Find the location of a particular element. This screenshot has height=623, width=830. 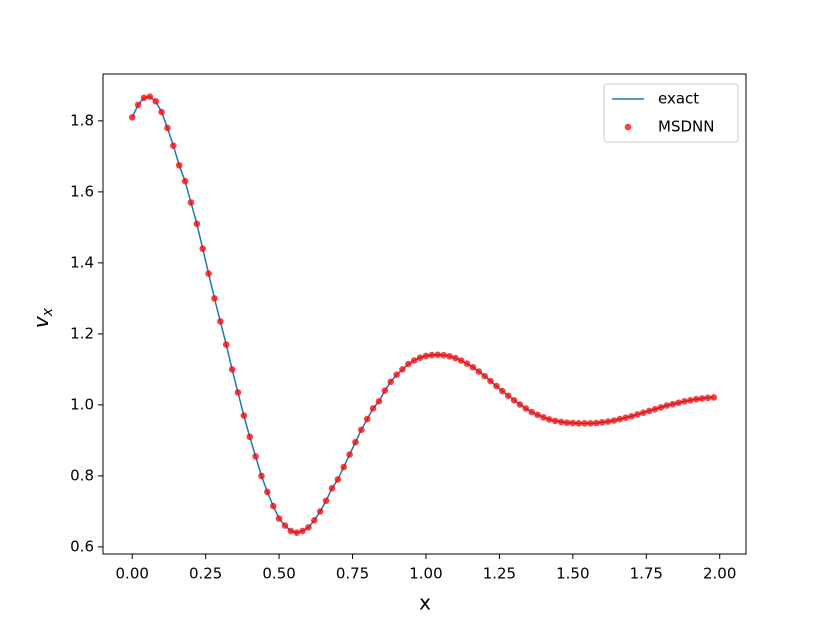

x-tick-label: 1.00 is located at coordinates (425, 574).